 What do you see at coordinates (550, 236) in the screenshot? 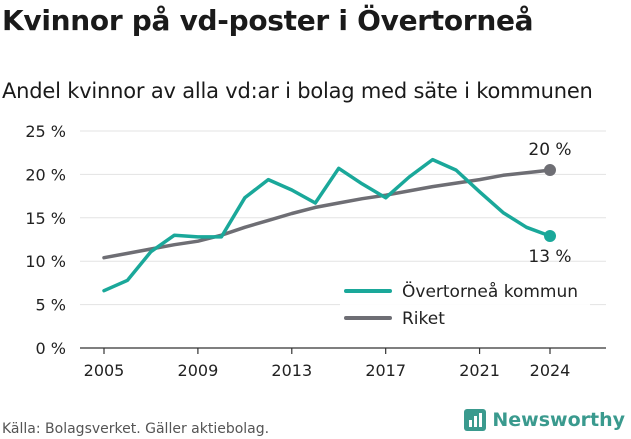
I see `end-point-kommun` at bounding box center [550, 236].